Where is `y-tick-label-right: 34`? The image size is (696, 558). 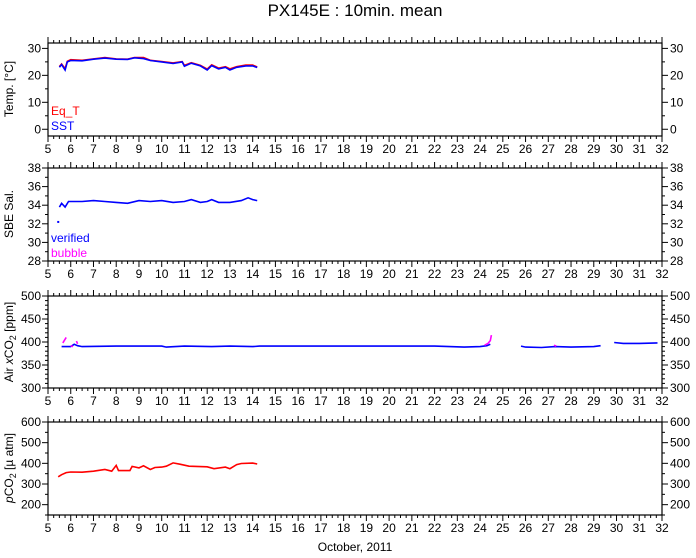
y-tick-label-right: 34 is located at coordinates (677, 205).